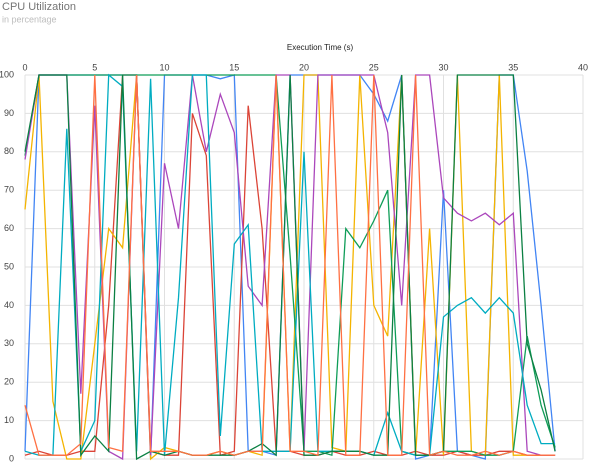 This screenshot has height=469, width=600. Describe the element at coordinates (9, 343) in the screenshot. I see `y-tick-label: 30` at that location.